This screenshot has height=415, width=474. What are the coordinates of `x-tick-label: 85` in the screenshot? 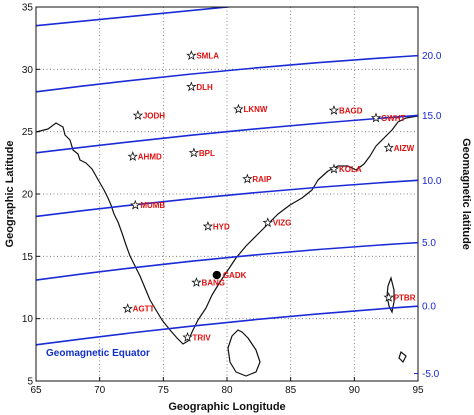 It's located at (291, 390).